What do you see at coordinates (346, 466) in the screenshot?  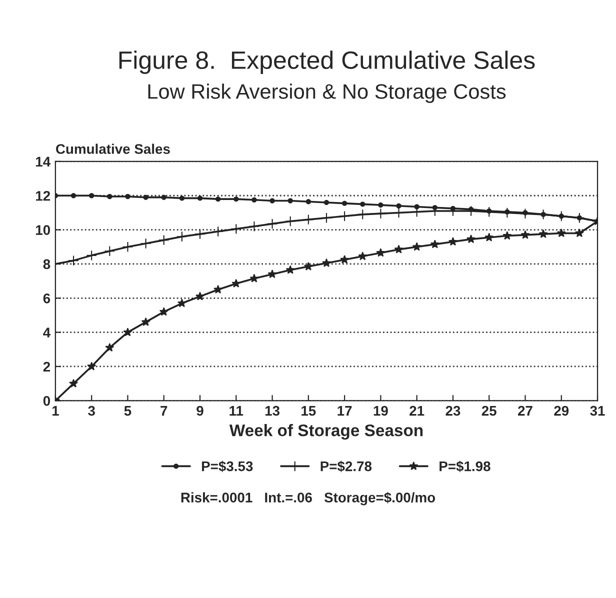 I see `legend-label: P=$2.78` at bounding box center [346, 466].